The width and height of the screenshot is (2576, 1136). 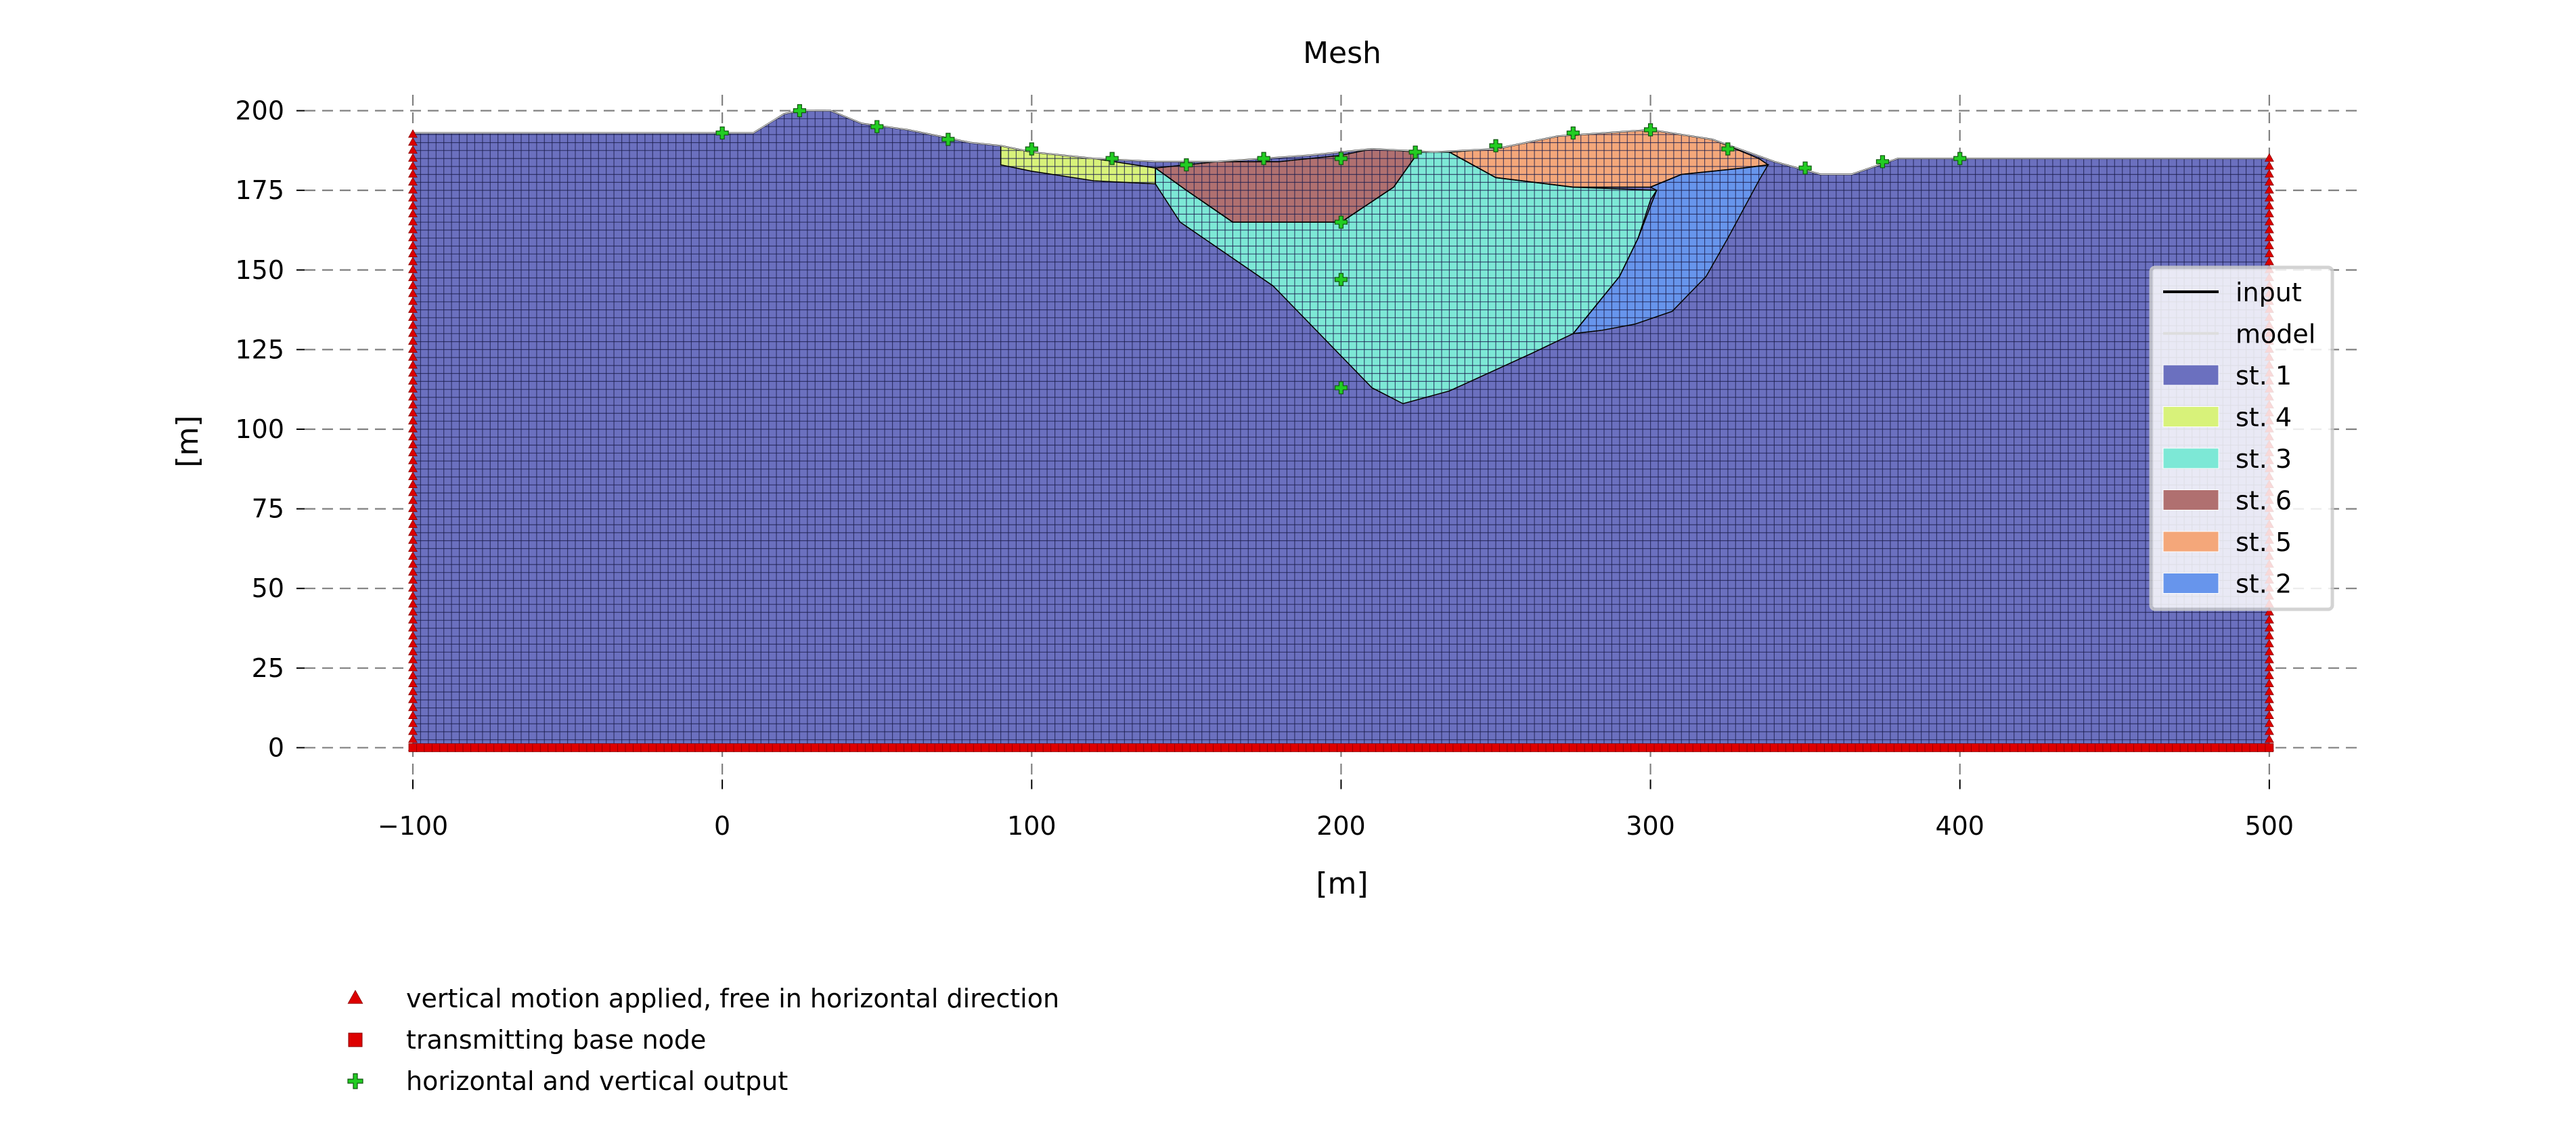 I want to click on legend: input model st. 1 st. 4 st. 3 st. 6 st. 5 st. 2, so click(x=2241, y=438).